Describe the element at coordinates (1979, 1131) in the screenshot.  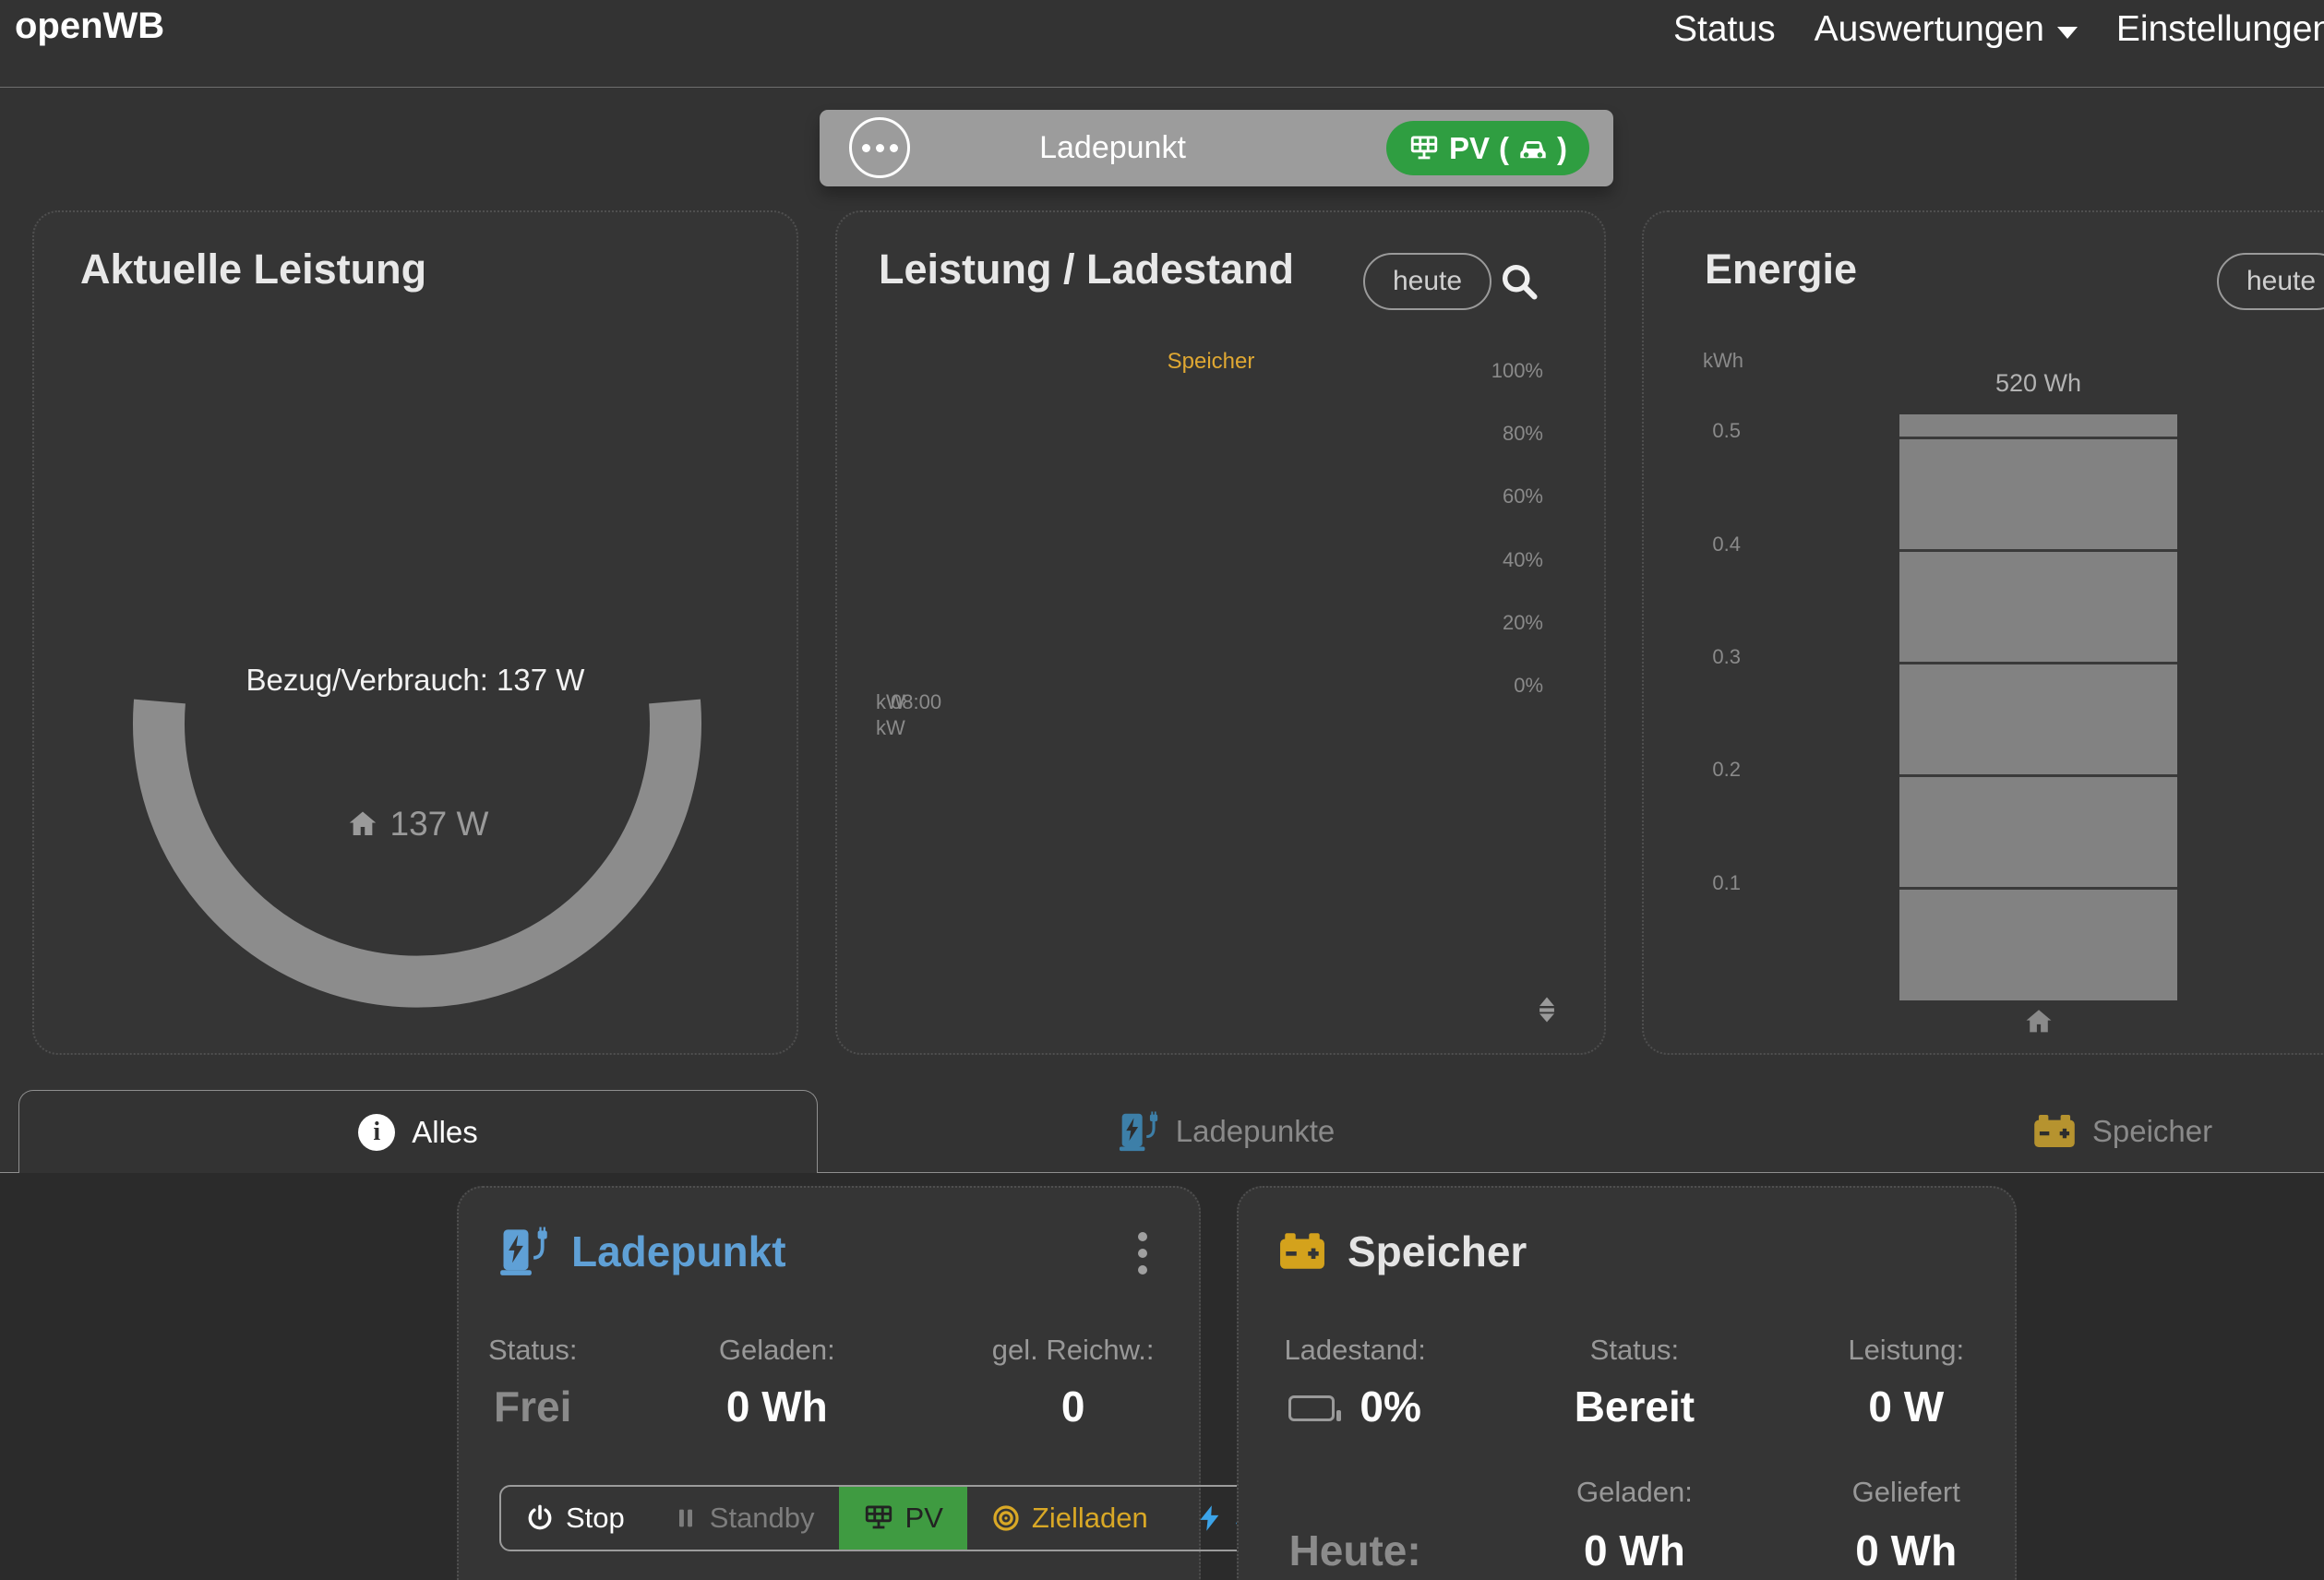
I see `tab-speicher: Speicher` at that location.